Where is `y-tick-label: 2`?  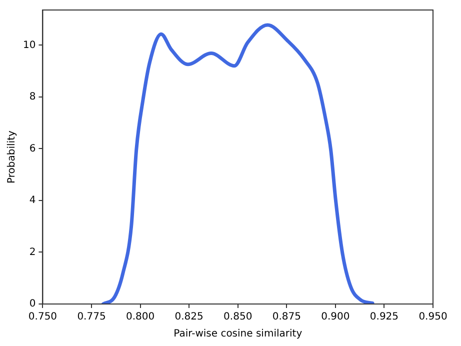 y-tick-label: 2 is located at coordinates (32, 252).